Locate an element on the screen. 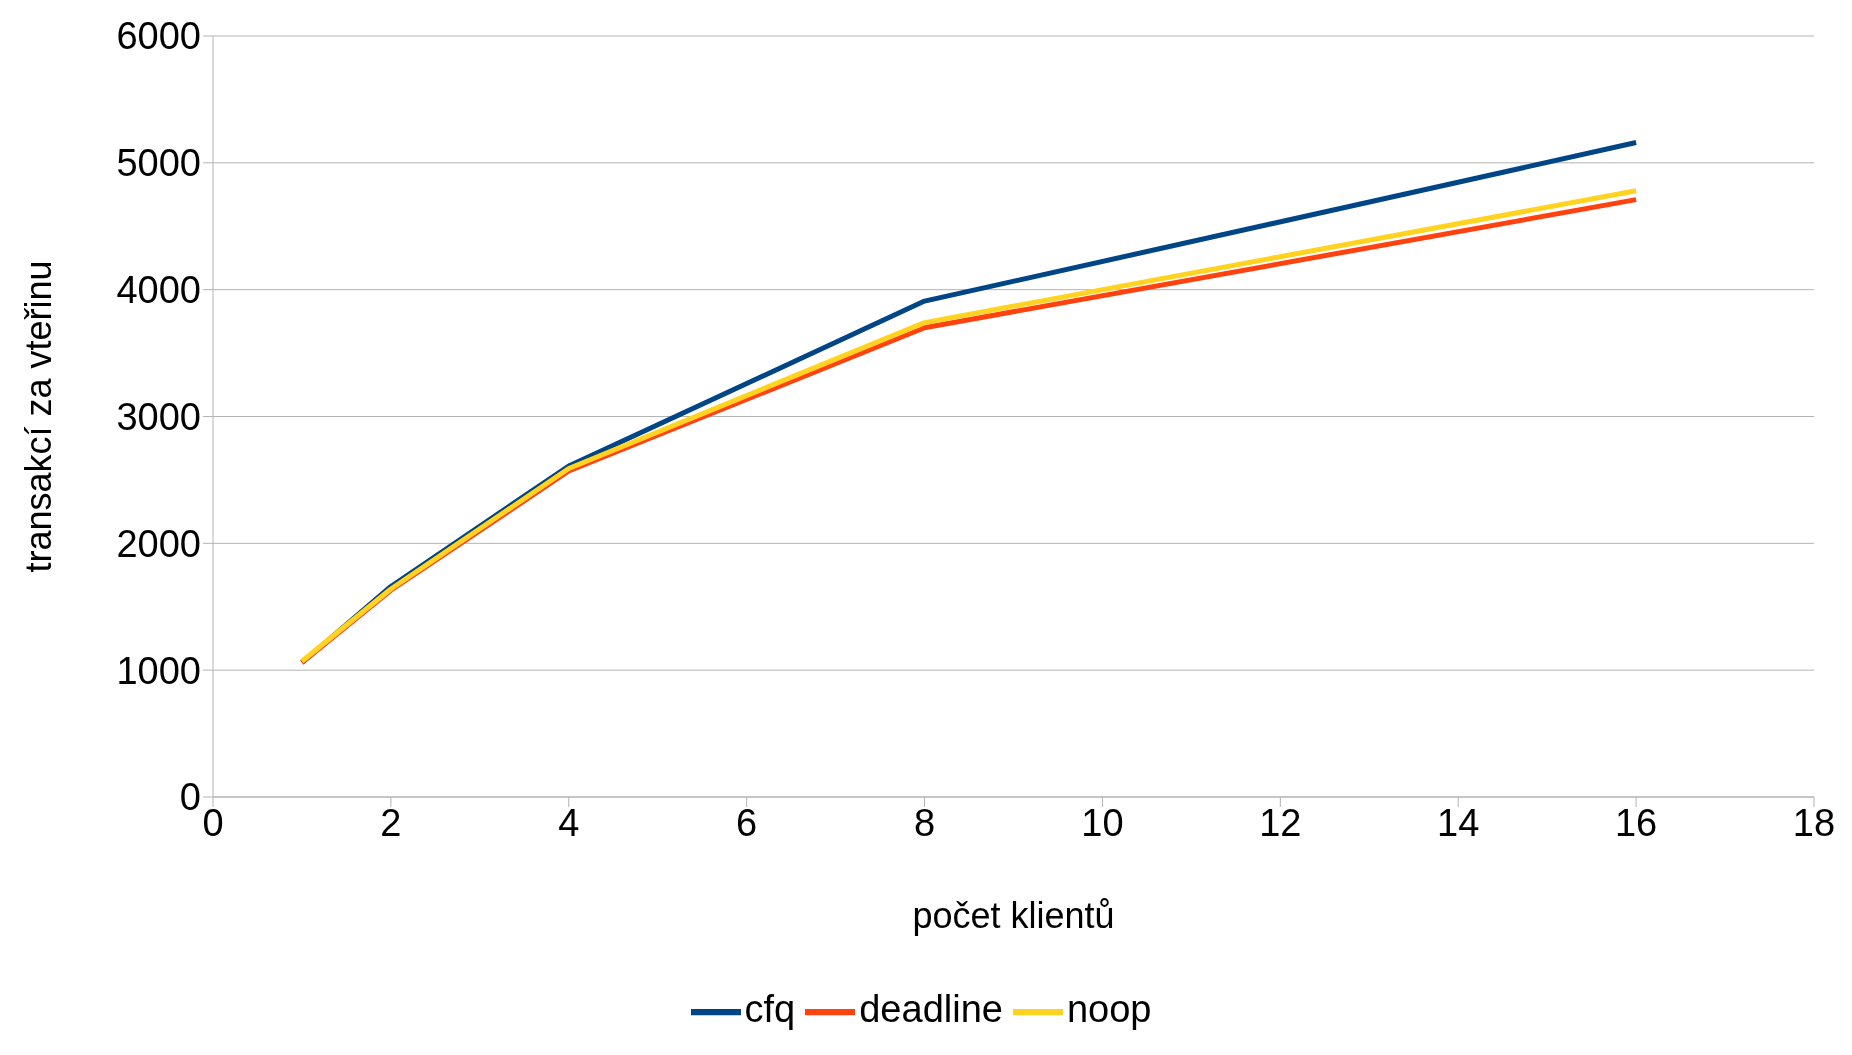 The image size is (1852, 1055). x-tick-label: 2 is located at coordinates (391, 822).